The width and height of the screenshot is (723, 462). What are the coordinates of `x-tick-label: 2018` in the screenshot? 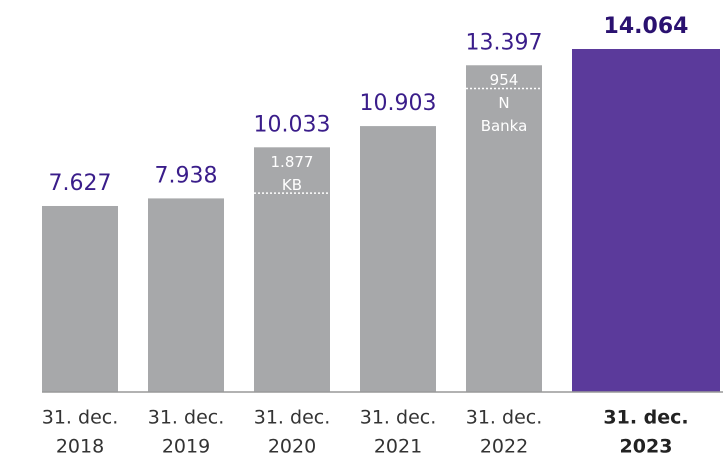 It's located at (80, 447).